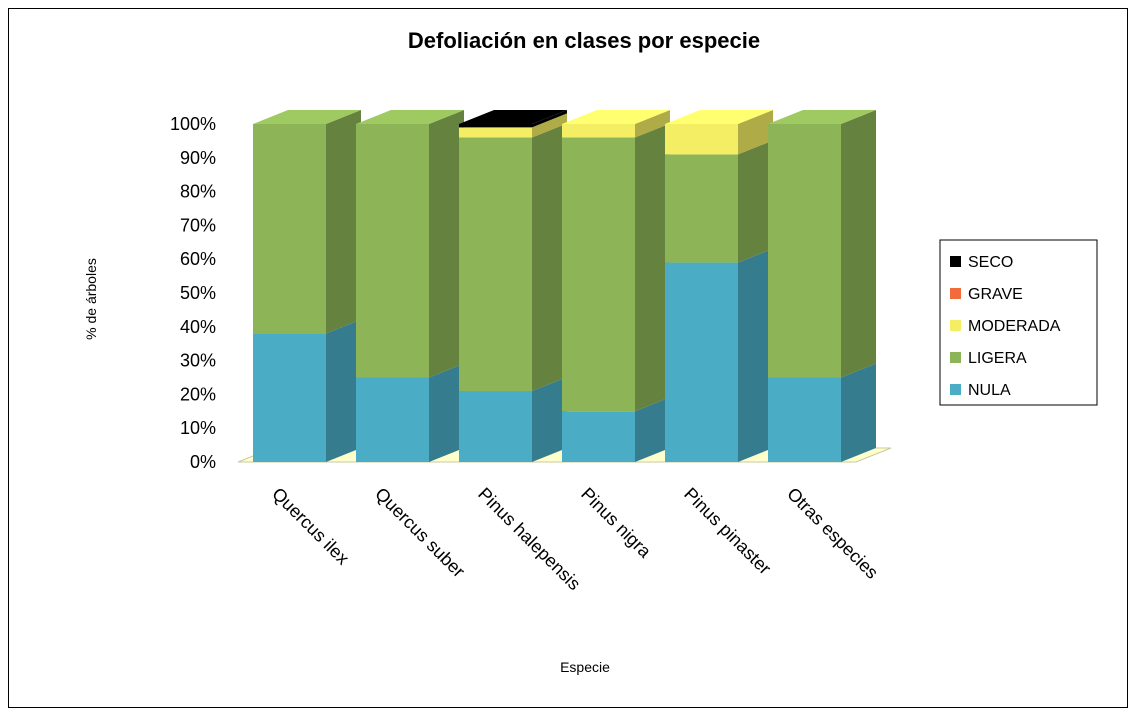 Image resolution: width=1137 pixels, height=717 pixels. Describe the element at coordinates (1014, 326) in the screenshot. I see `legend-label: MODERADA` at that location.